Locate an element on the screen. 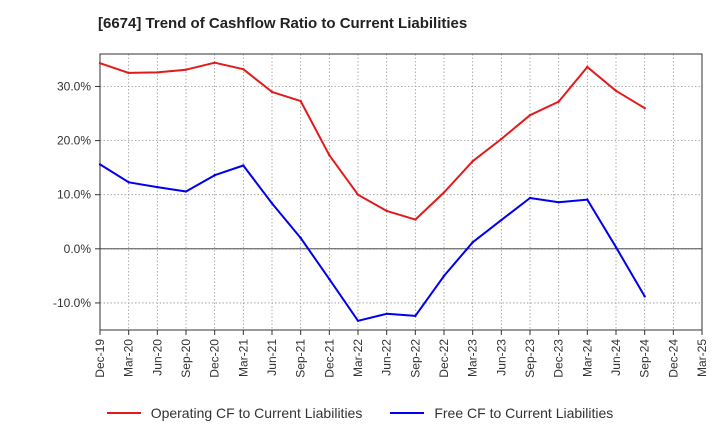 The image size is (720, 440). x-tick-label: Dec-21 is located at coordinates (329, 358).